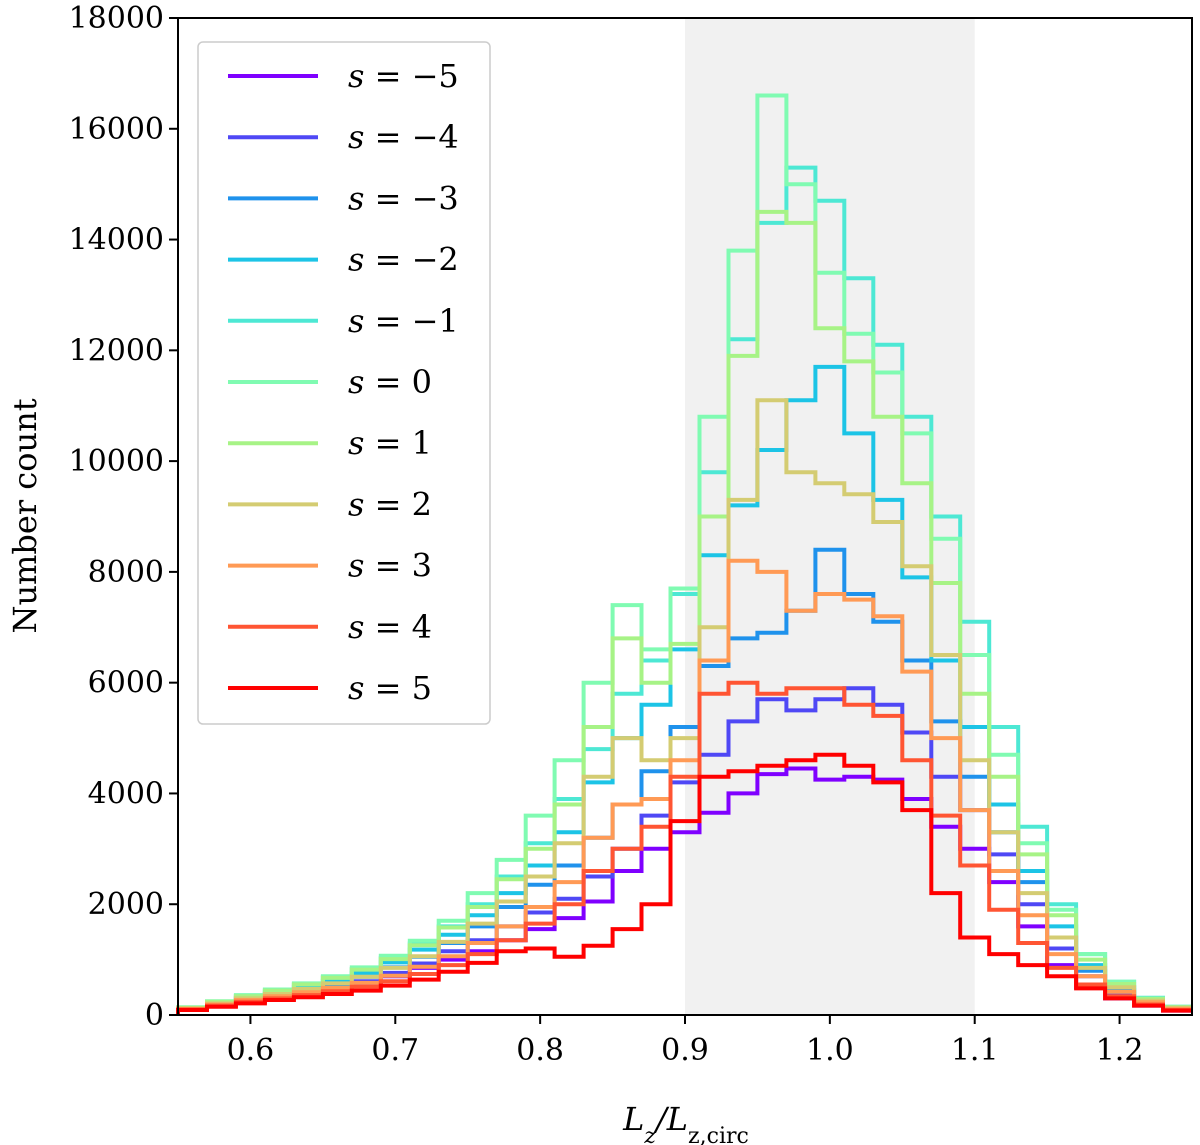 The image size is (1200, 1145). I want to click on legend-label-value-4: = −1, so click(411, 321).